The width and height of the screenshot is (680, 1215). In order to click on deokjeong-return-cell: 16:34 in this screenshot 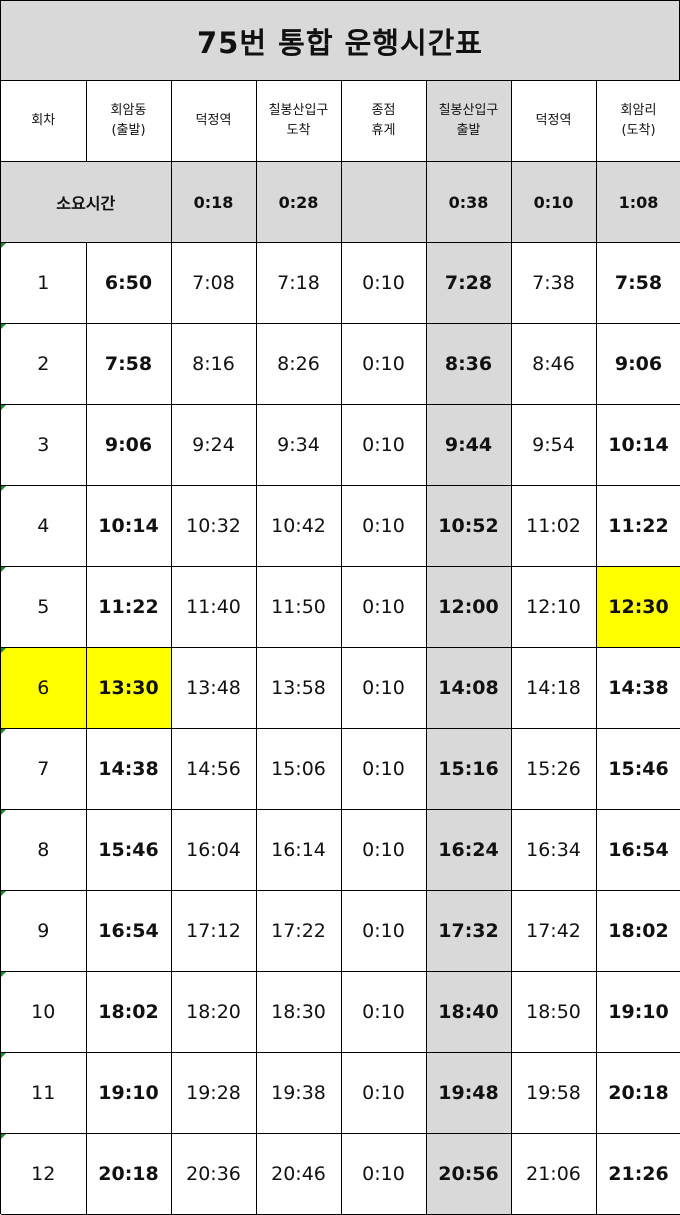, I will do `click(554, 850)`.